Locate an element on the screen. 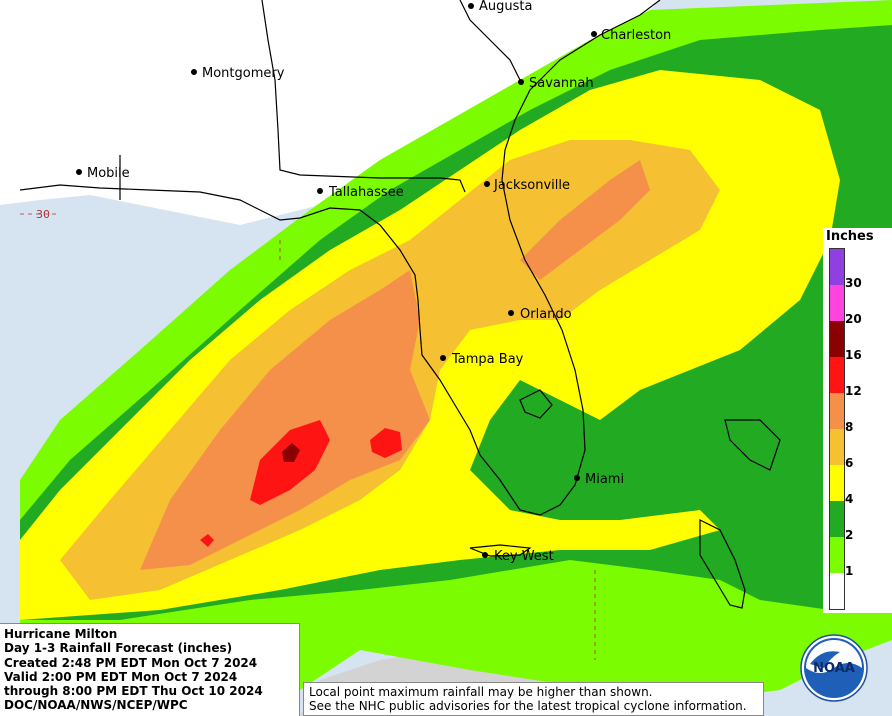 The image size is (892, 716). legend-tick-1: 1 is located at coordinates (849, 571).